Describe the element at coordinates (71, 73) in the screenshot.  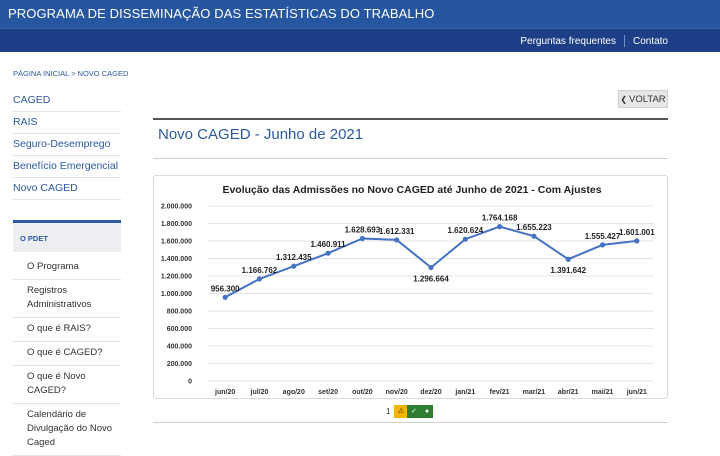
I see `breadcrumb: PÁGINA INICIAL > NOVO CAGED` at that location.